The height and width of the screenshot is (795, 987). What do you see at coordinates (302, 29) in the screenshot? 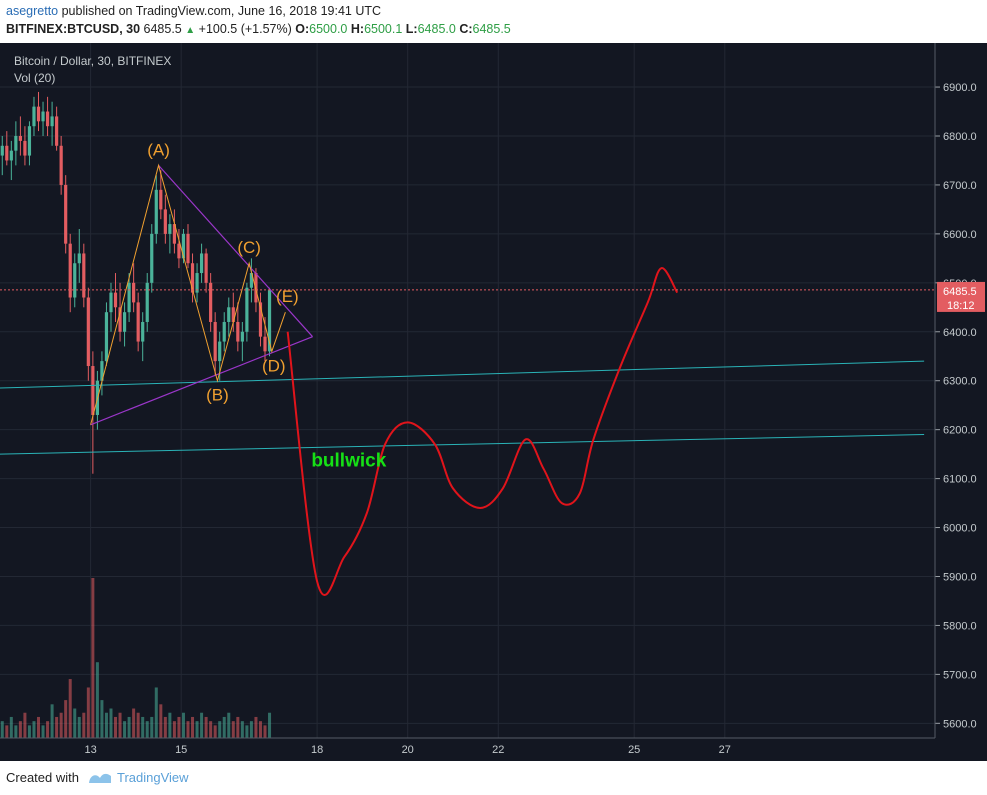
I see `open-label: O:` at bounding box center [302, 29].